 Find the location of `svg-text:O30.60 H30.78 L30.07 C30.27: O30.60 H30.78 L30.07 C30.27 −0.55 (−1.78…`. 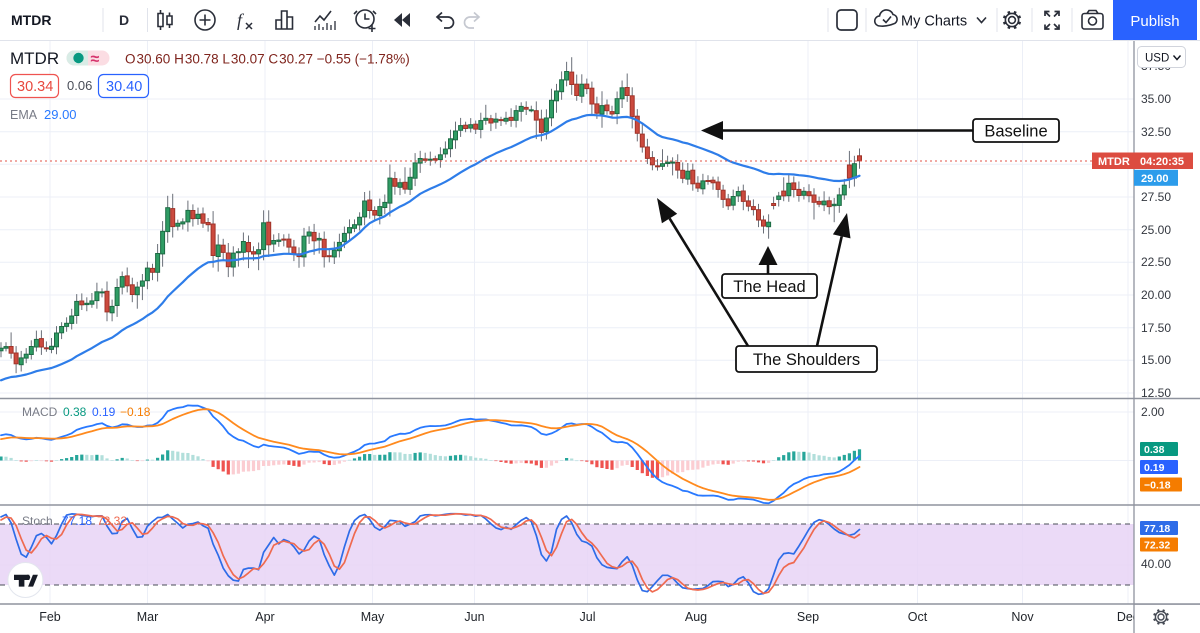

svg-text:O30.60 H30.78 L30.07 C30.27: O30.60 H30.78 L30.07 C30.27 −0.55 (−1.78… is located at coordinates (267, 59).